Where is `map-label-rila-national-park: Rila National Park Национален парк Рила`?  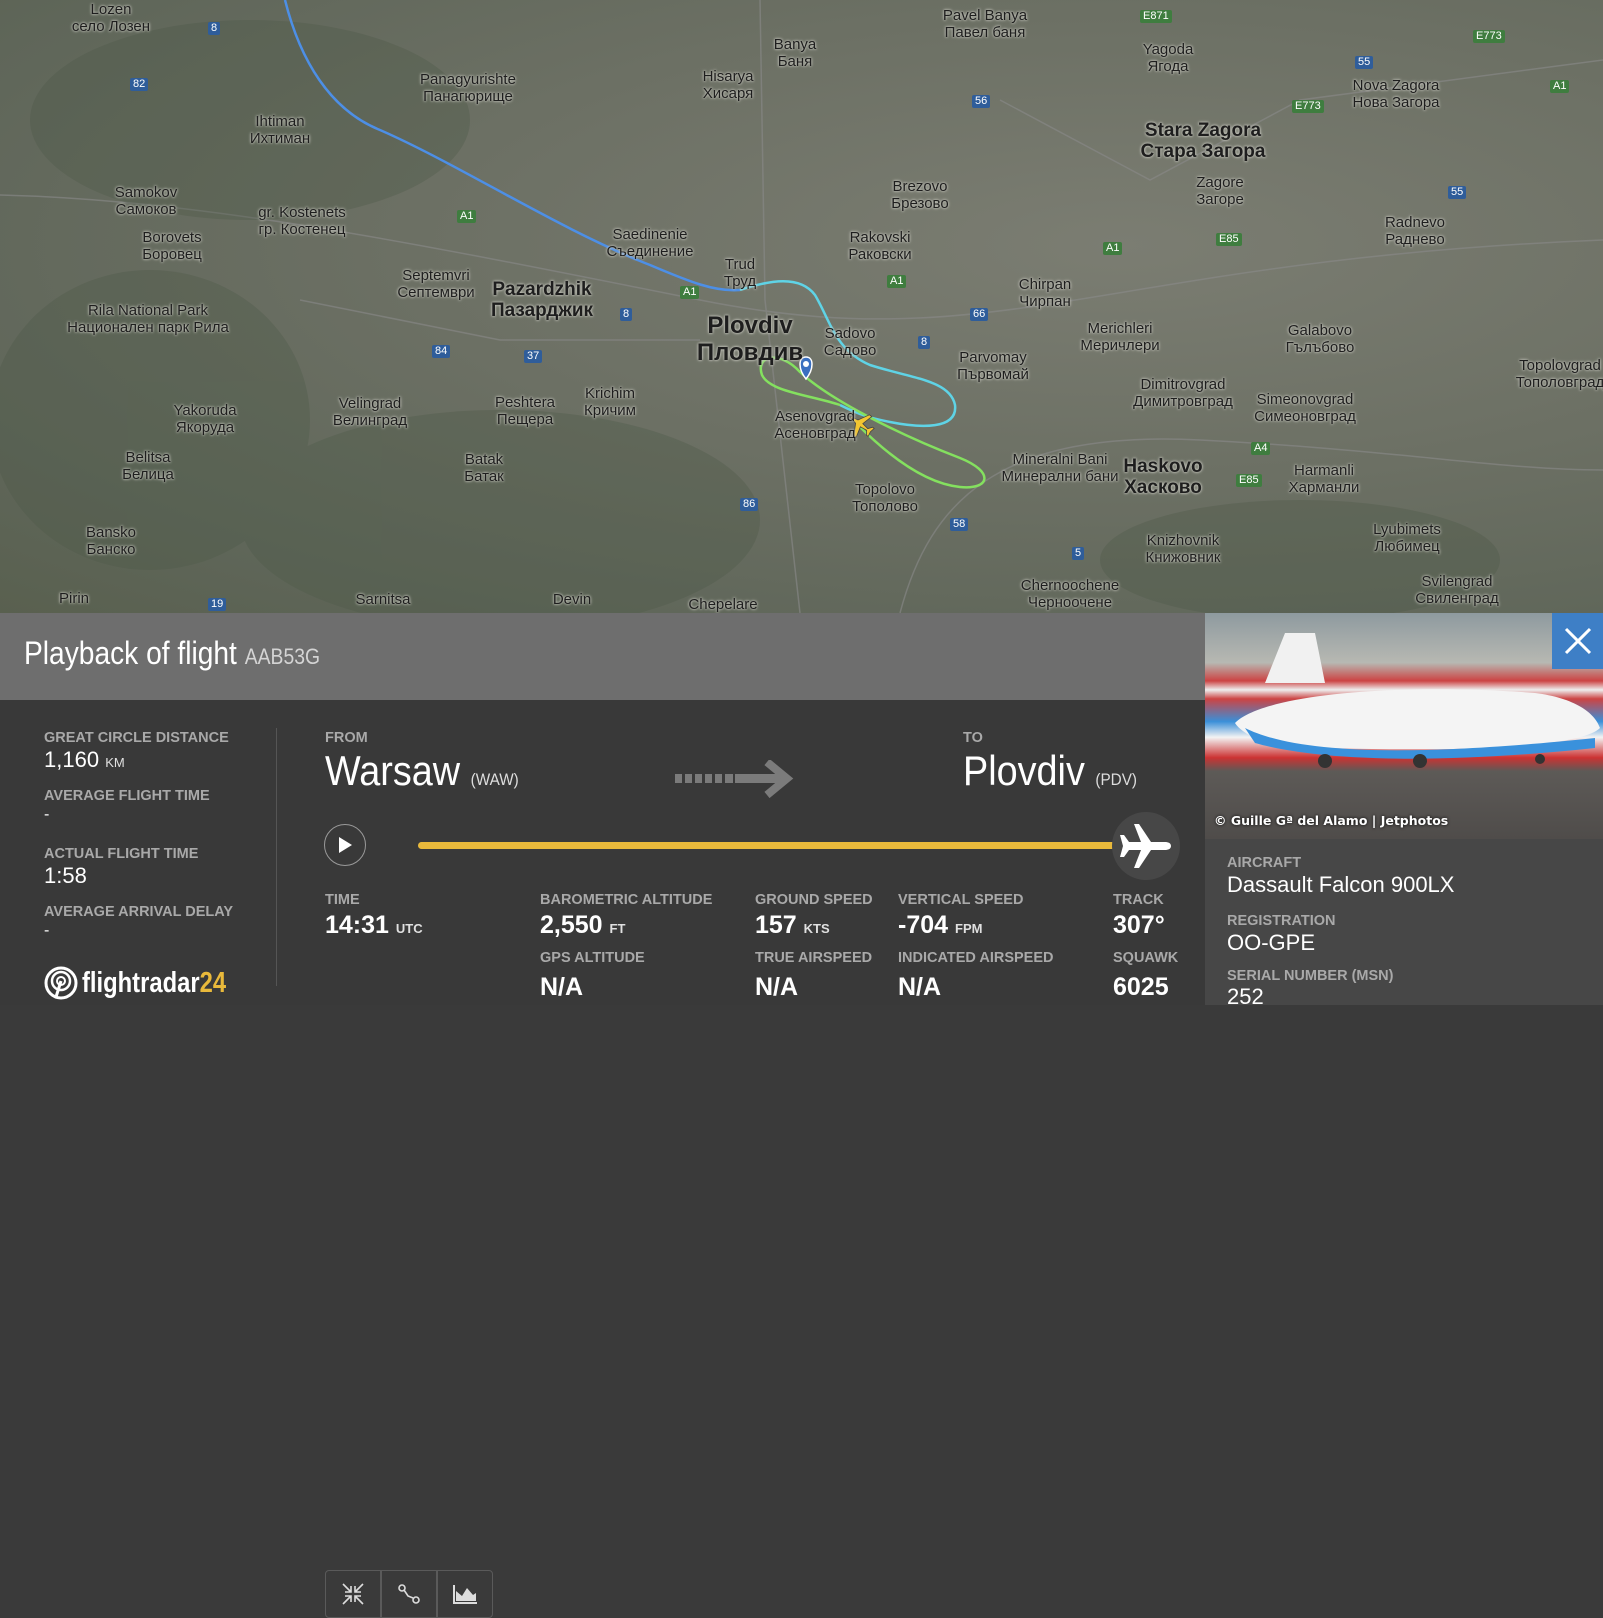 map-label-rila-national-park: Rila National Park Национален парк Рила is located at coordinates (148, 319).